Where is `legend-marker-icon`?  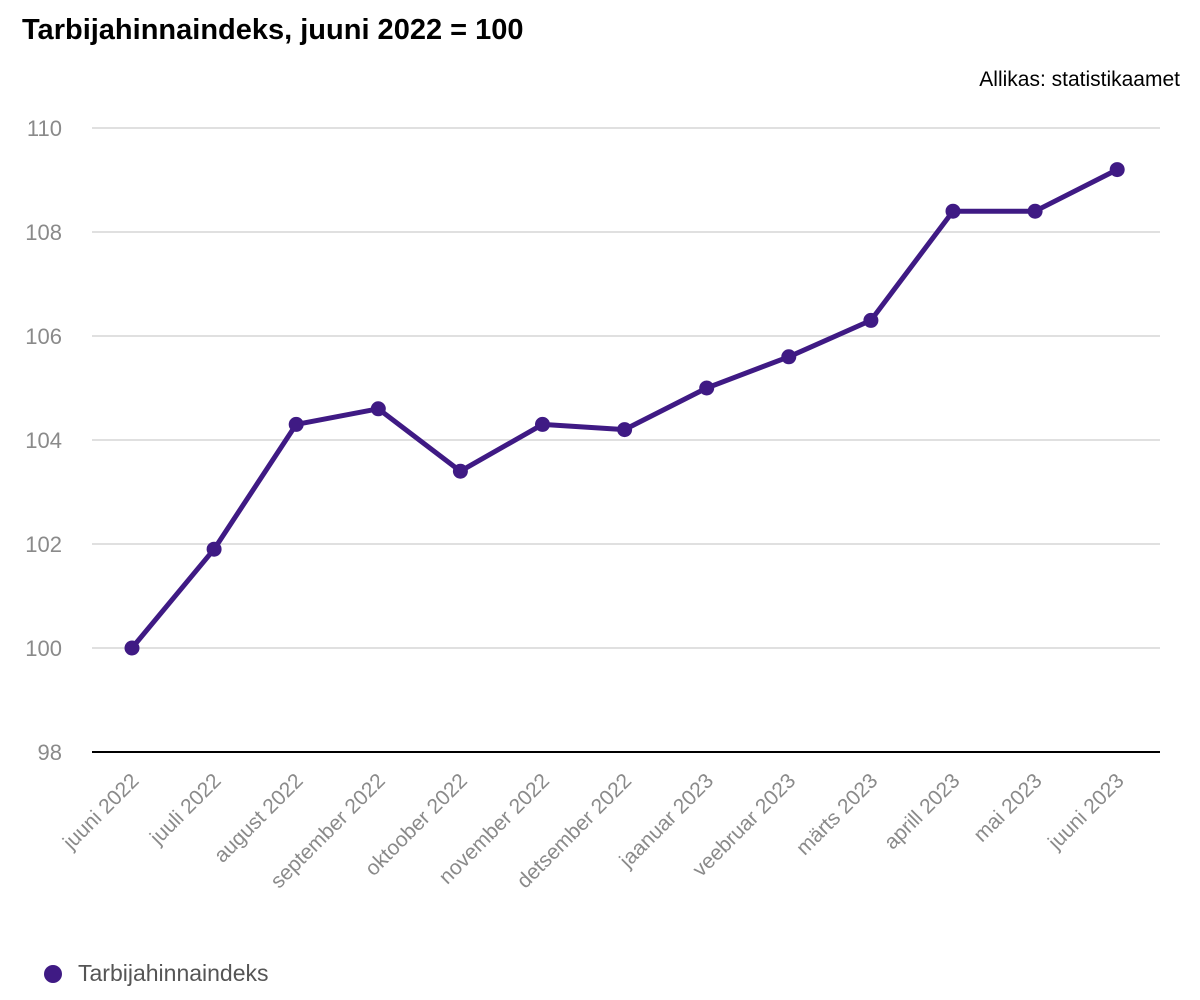 legend-marker-icon is located at coordinates (53, 973).